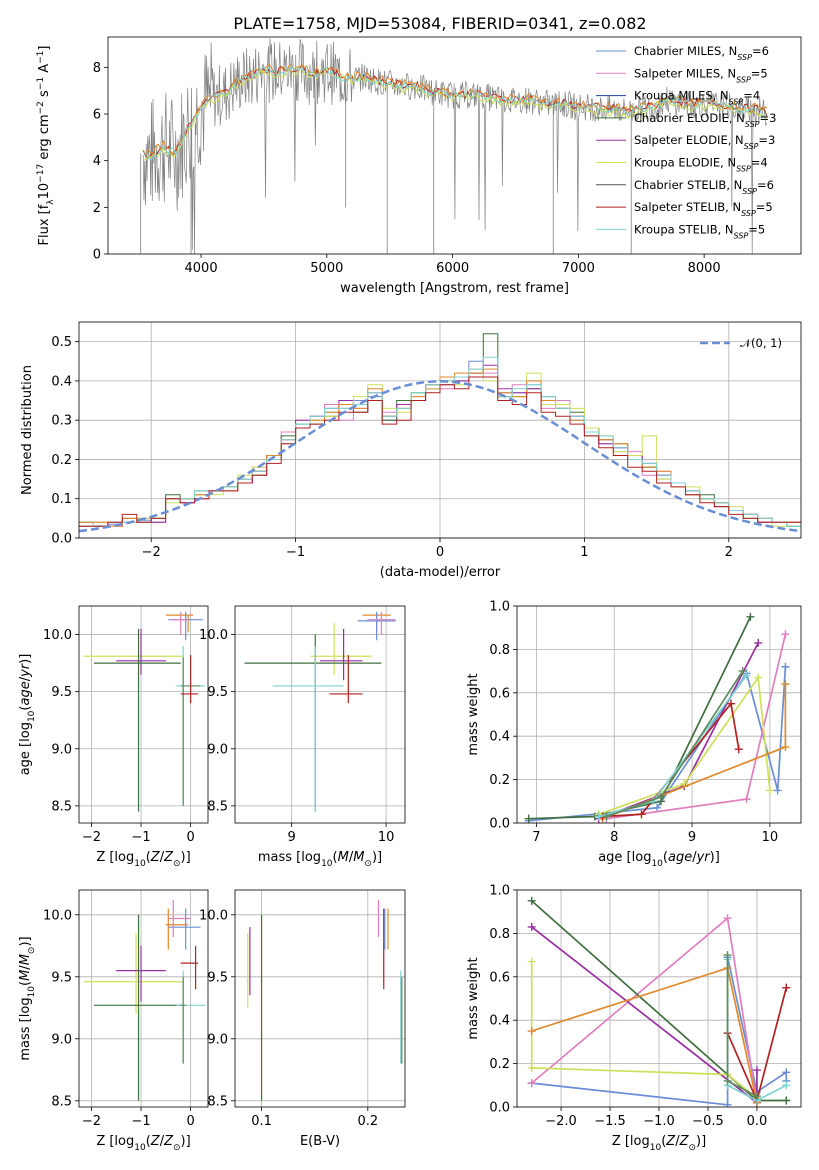  I want to click on x-tick-label: 1, so click(584, 552).